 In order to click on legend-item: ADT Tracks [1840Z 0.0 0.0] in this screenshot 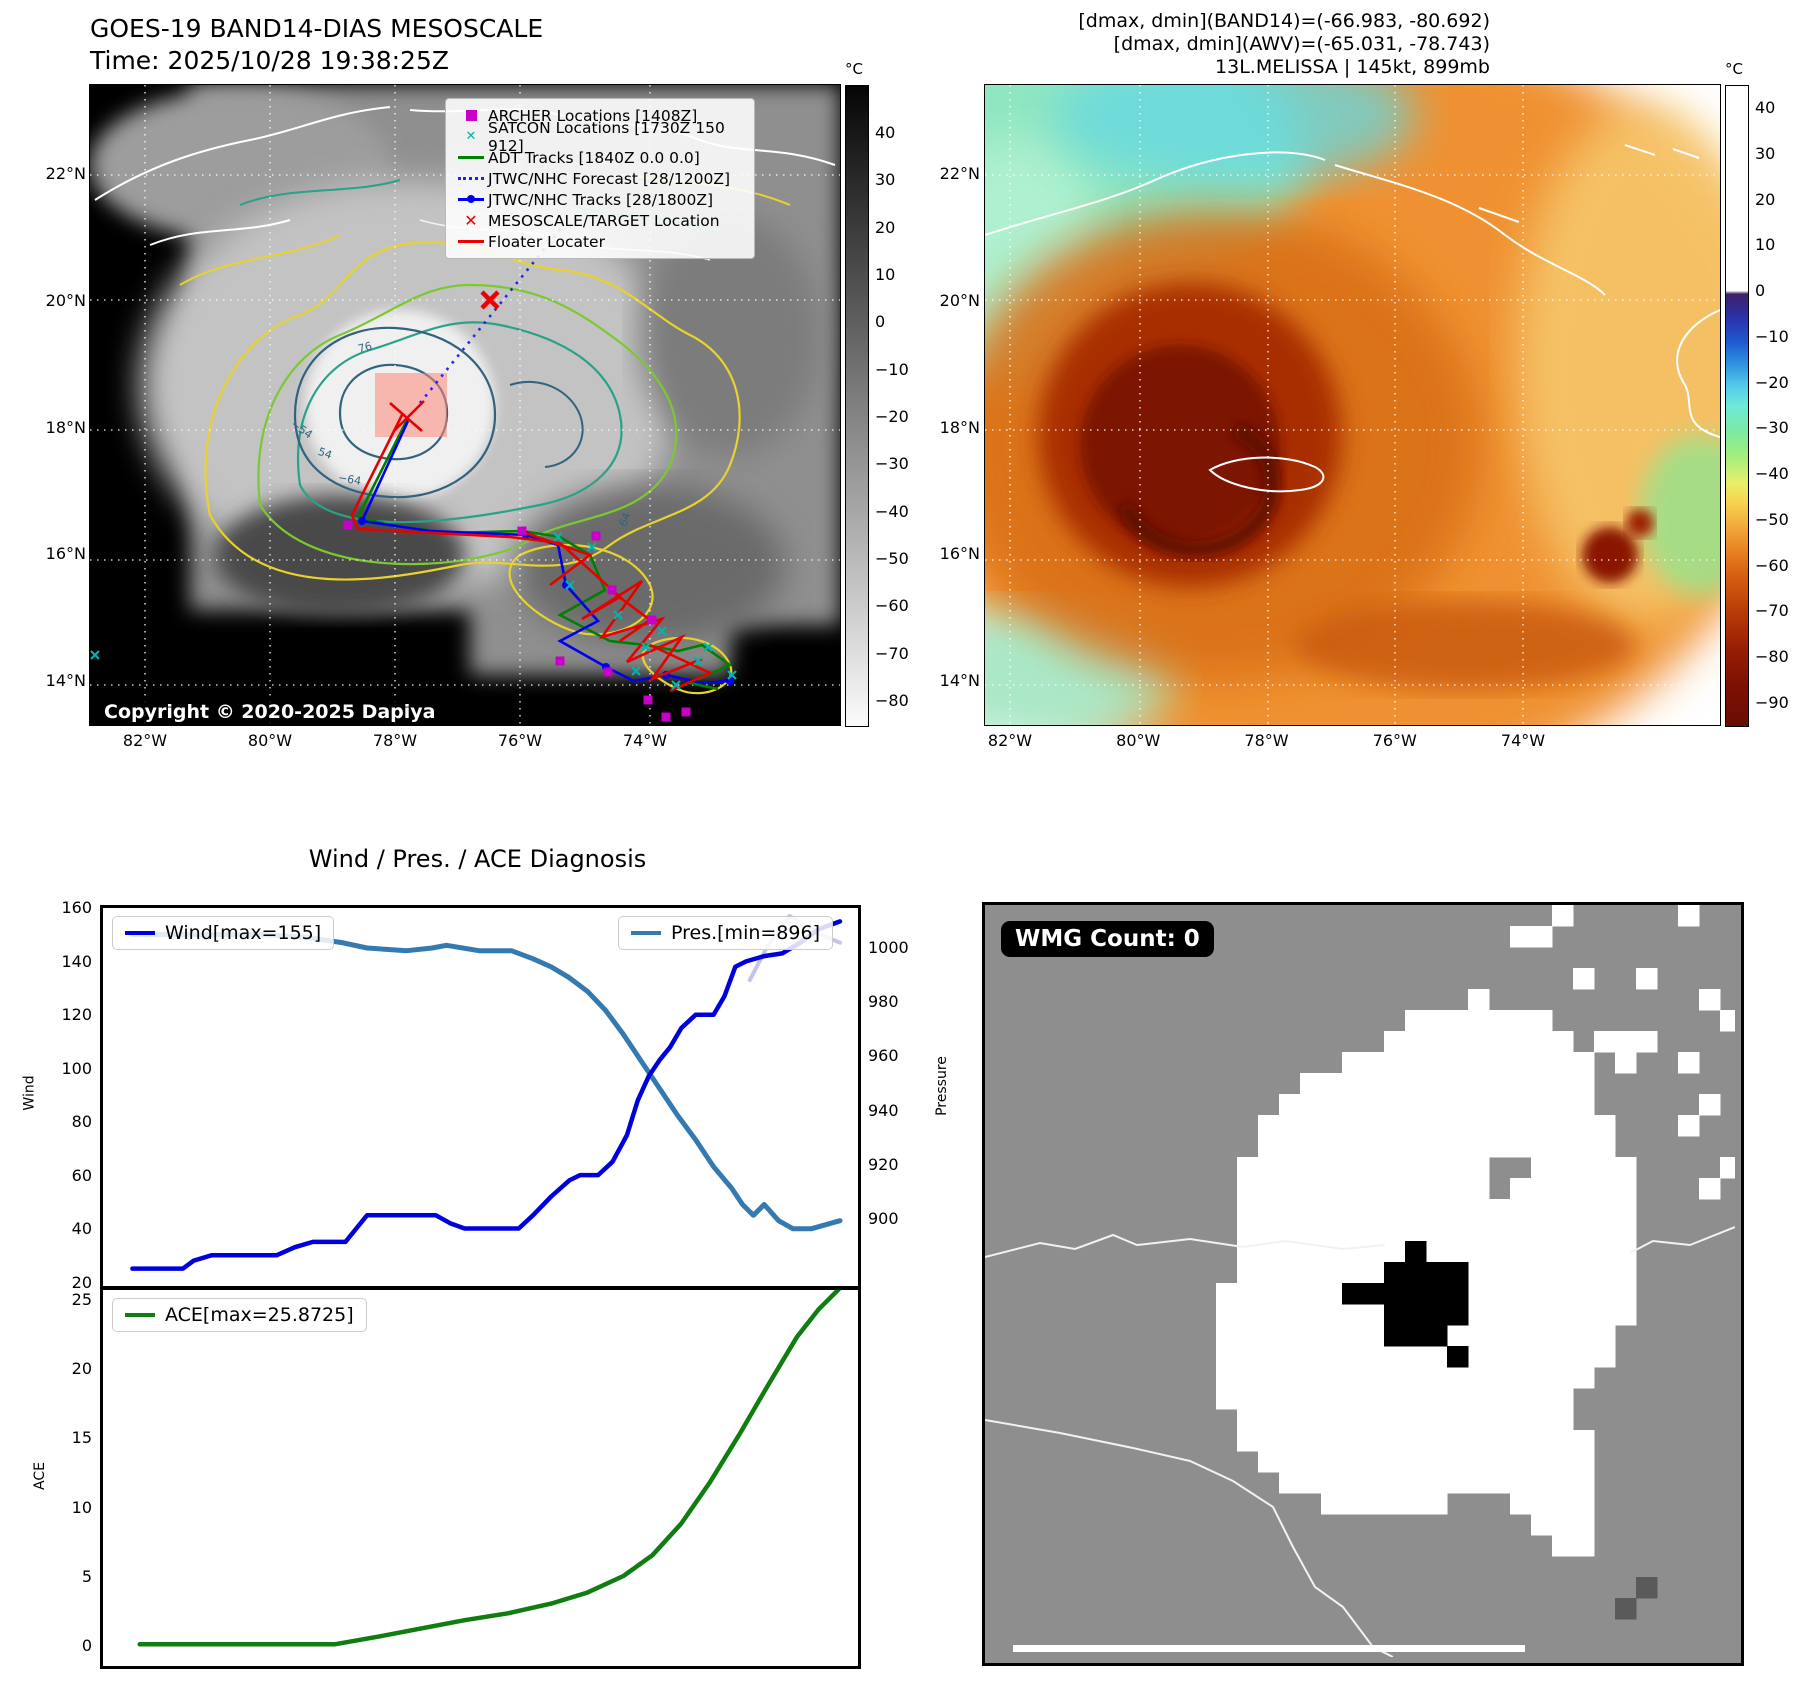, I will do `click(600, 157)`.